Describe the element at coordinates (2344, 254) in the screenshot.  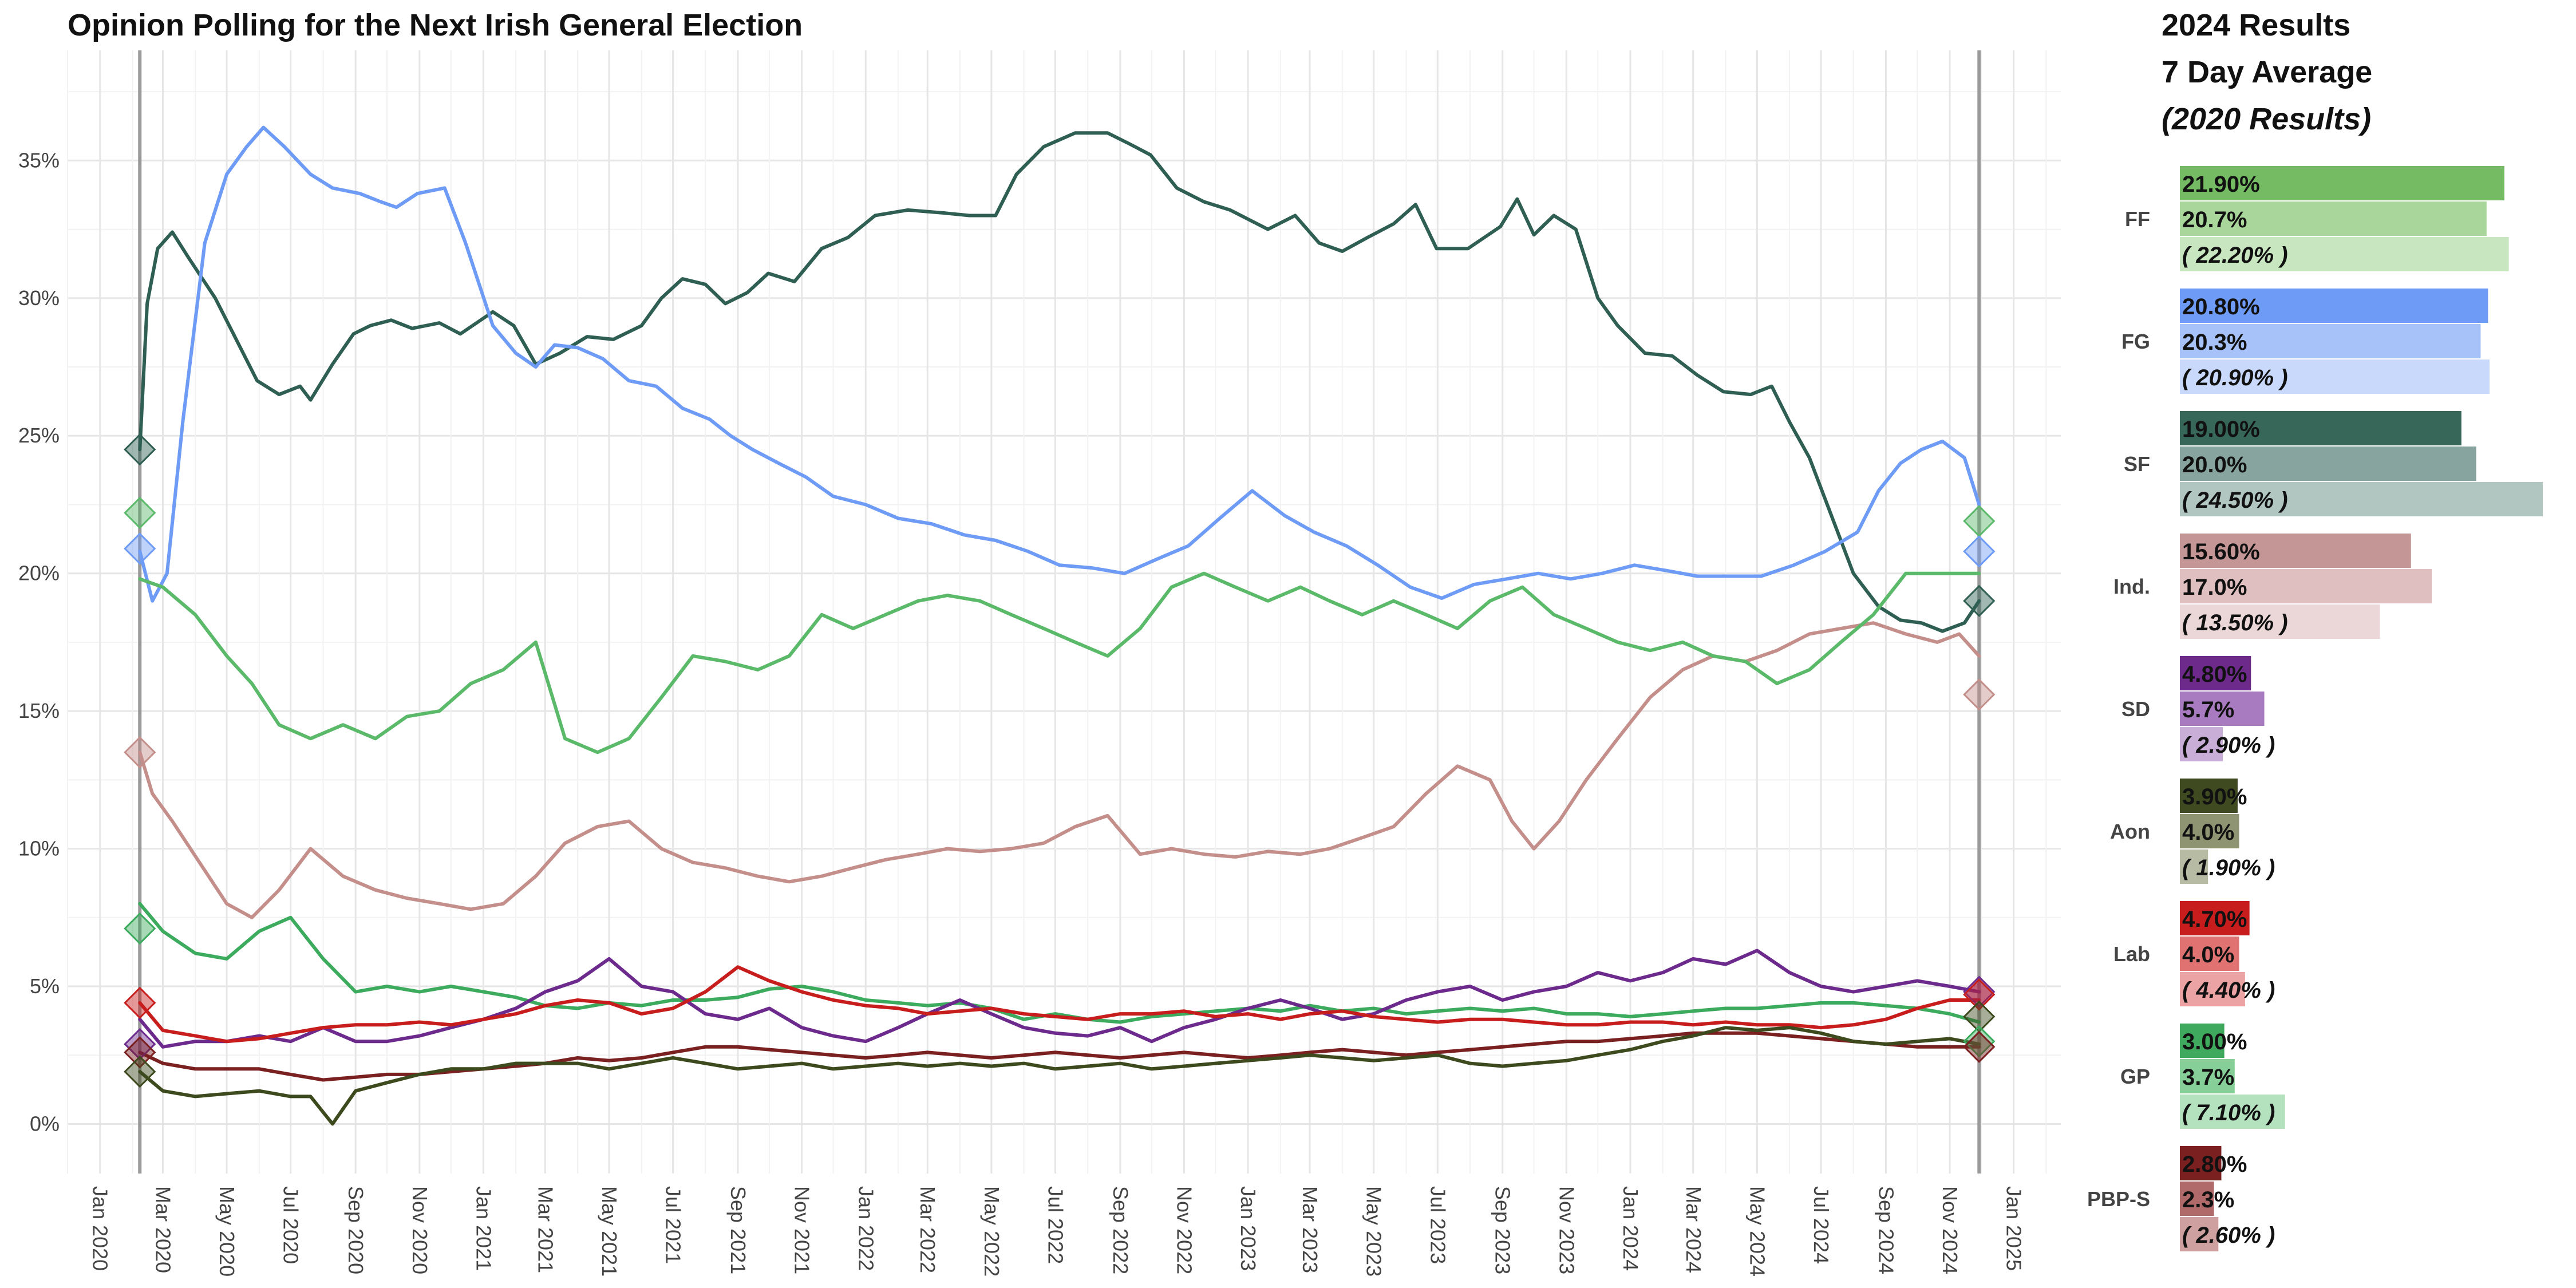
I see `bar-2020-ff` at that location.